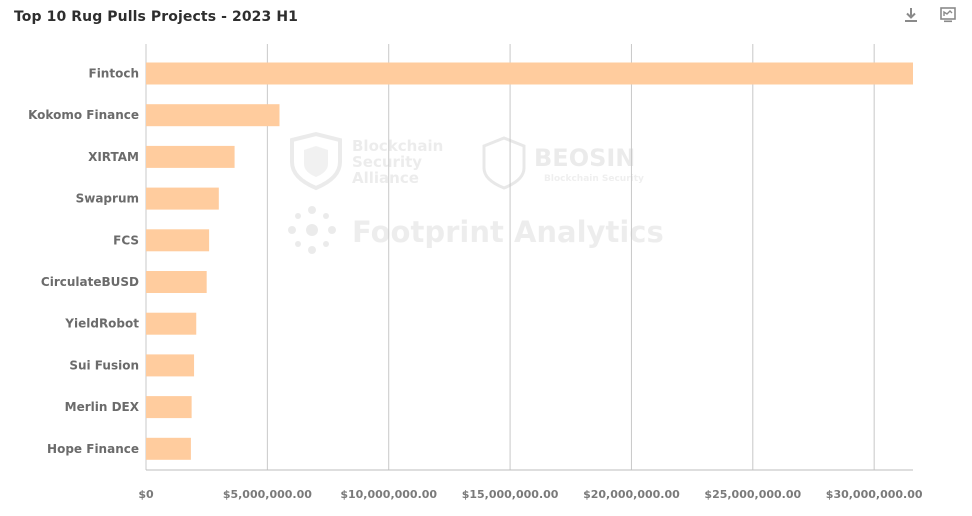 This screenshot has height=516, width=972. What do you see at coordinates (114, 74) in the screenshot?
I see `category-label: Fintoch` at bounding box center [114, 74].